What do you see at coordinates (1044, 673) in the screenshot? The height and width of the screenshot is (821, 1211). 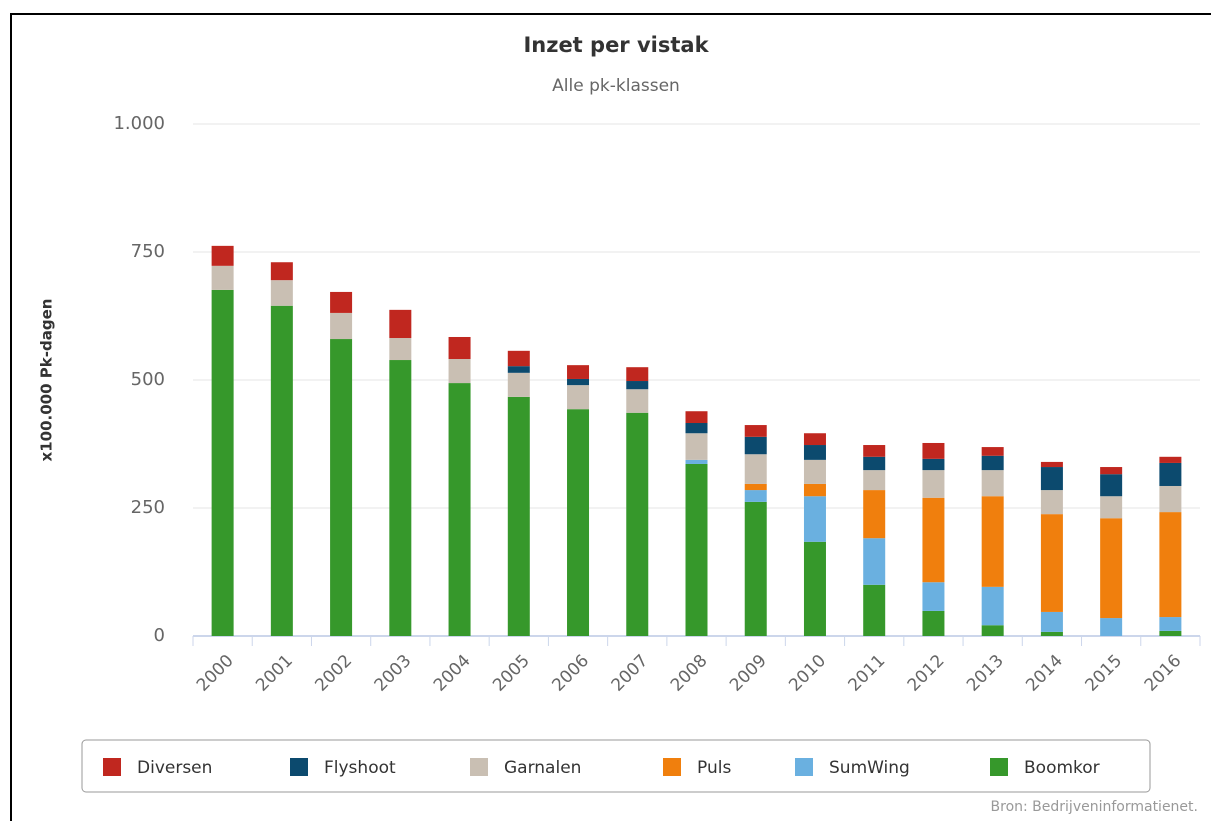 I see `x-tick-label: 2014` at bounding box center [1044, 673].